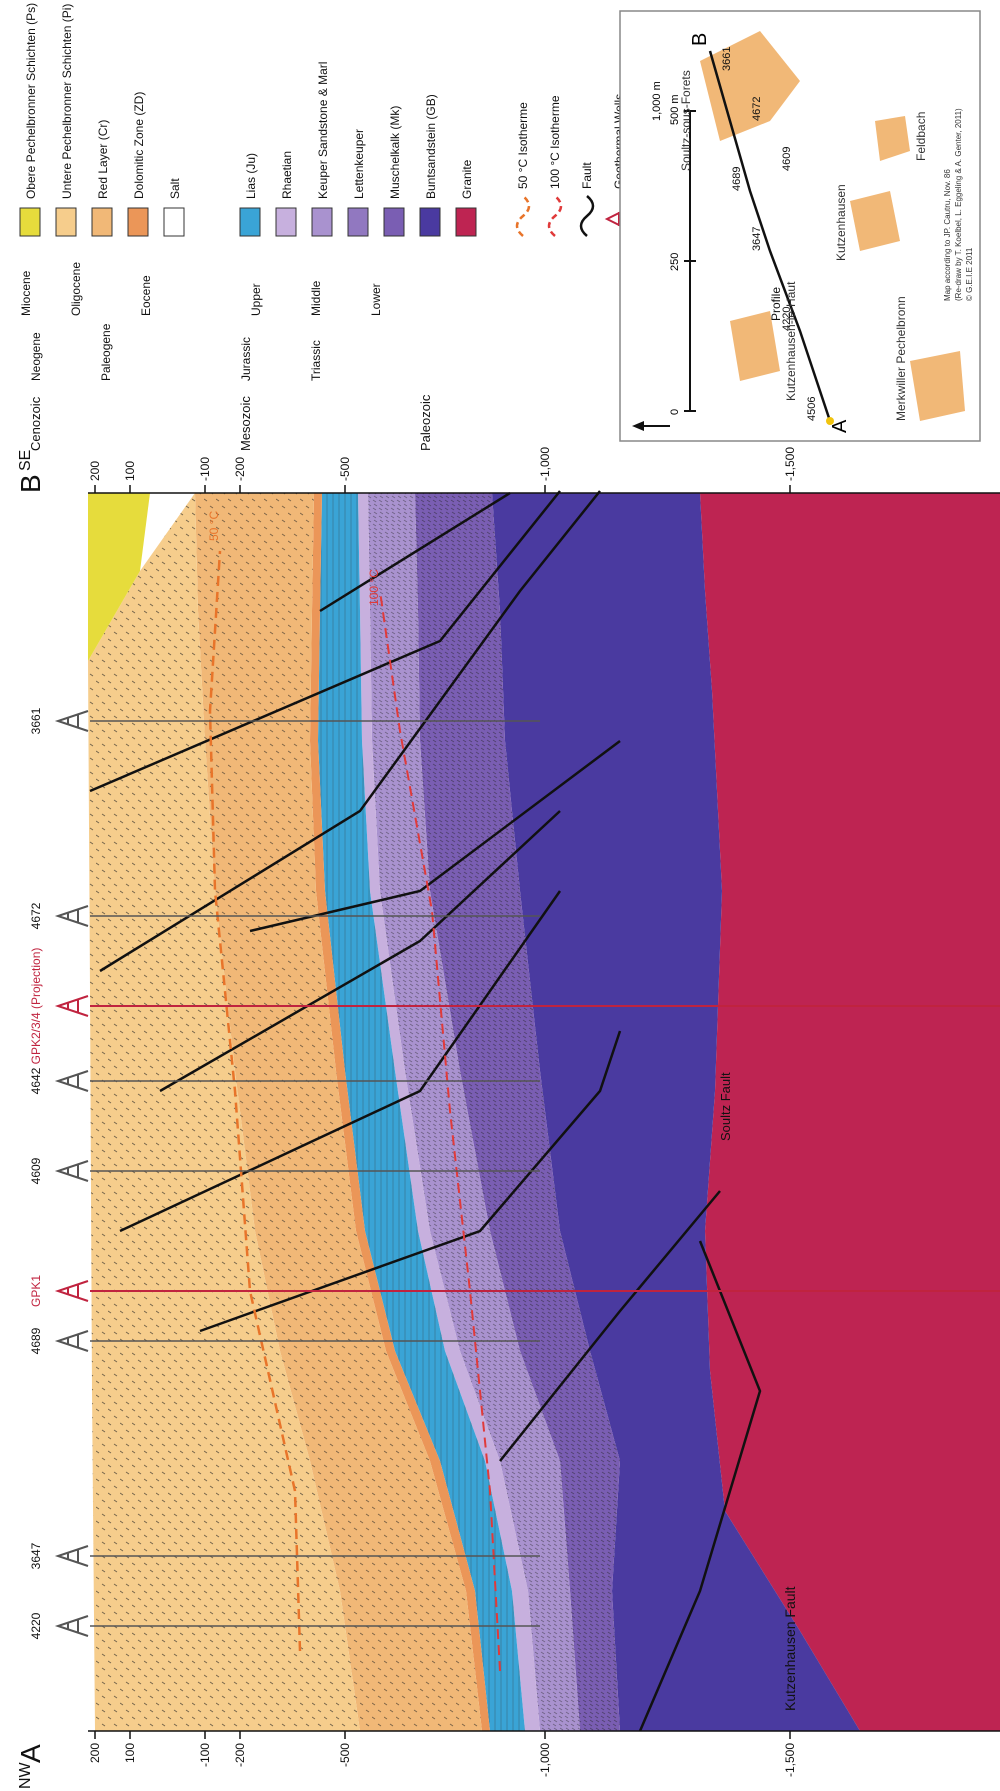 The height and width of the screenshot is (1791, 1000). I want to click on isotherm-100-line, so click(440, 1131).